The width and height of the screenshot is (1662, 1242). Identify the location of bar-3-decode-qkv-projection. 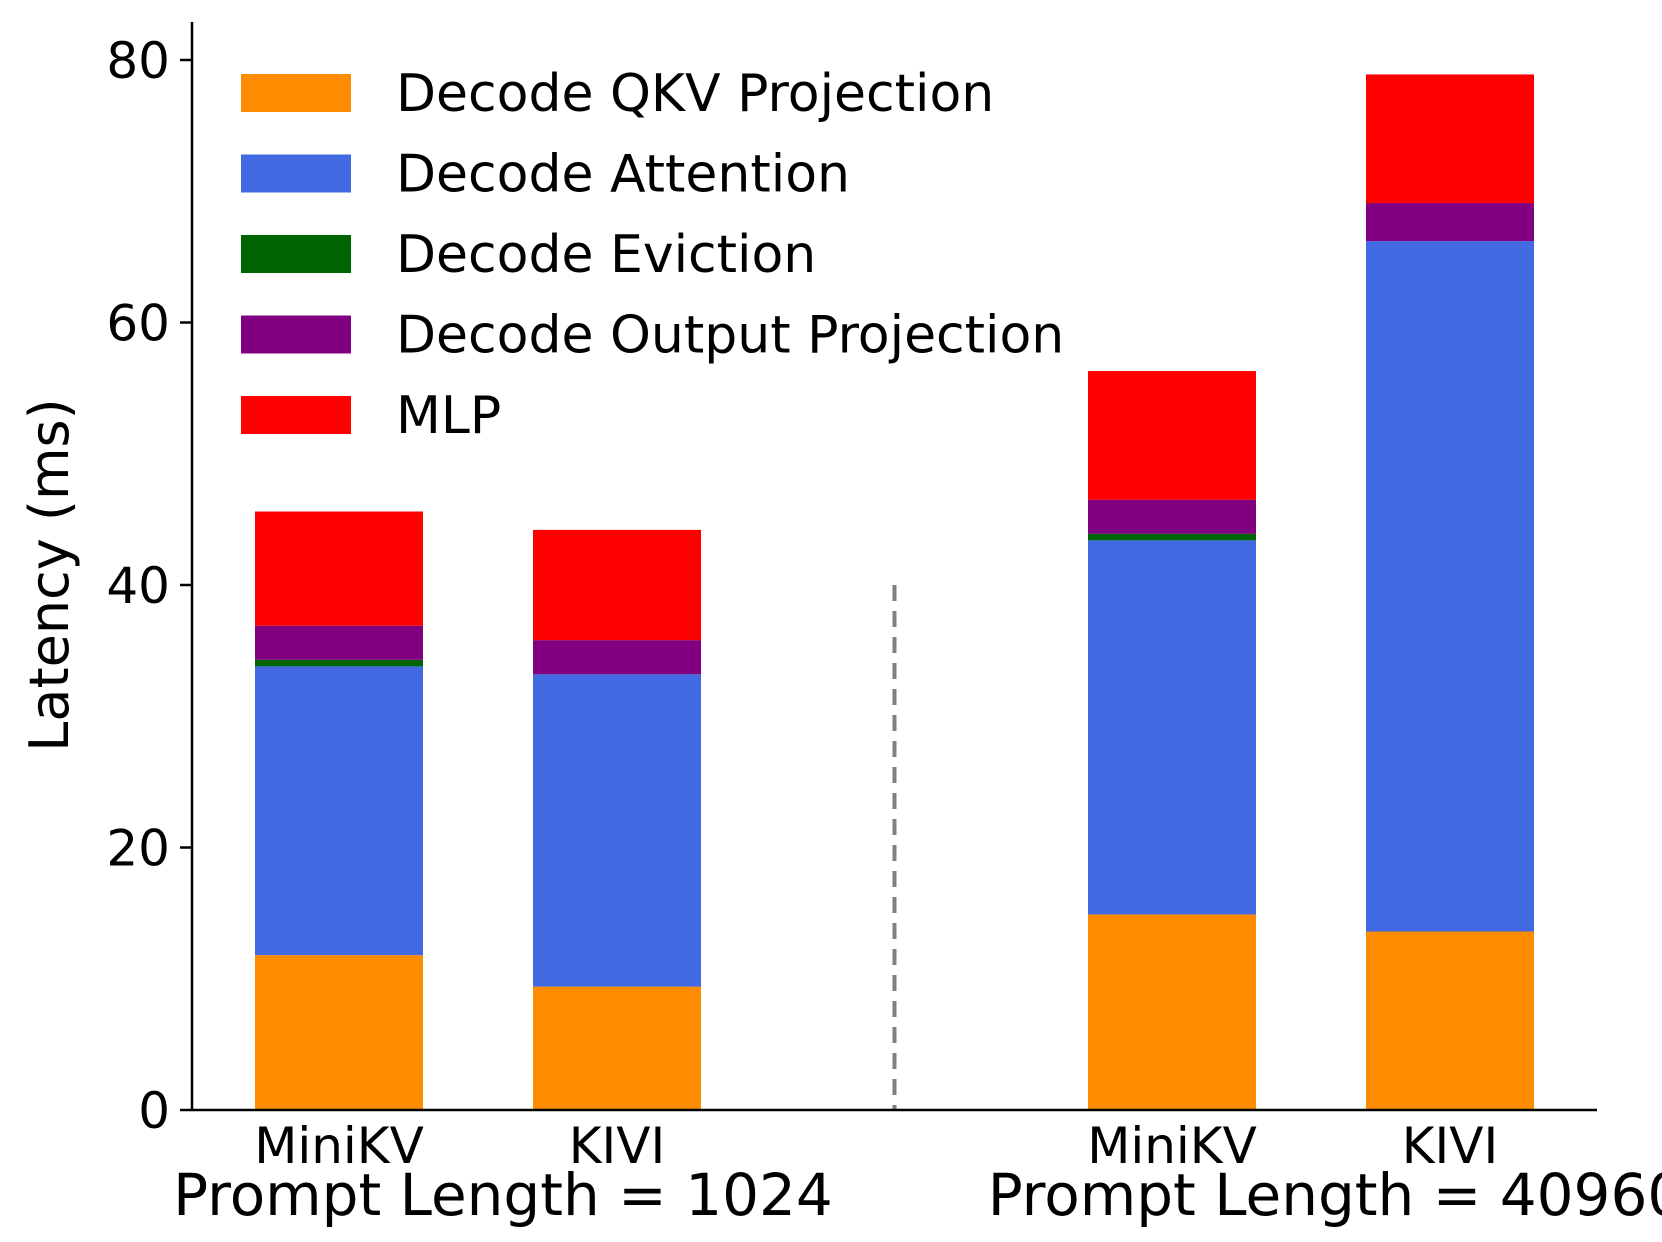
(1172, 1012).